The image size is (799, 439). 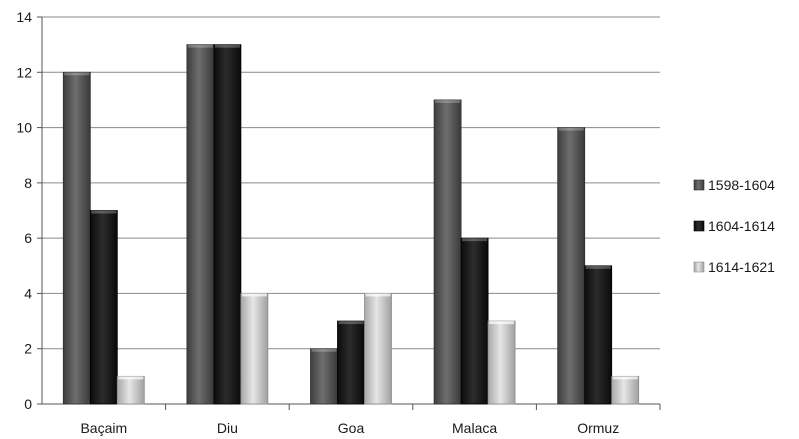 I want to click on bar-1604-1614-Ormuz, so click(x=598, y=335).